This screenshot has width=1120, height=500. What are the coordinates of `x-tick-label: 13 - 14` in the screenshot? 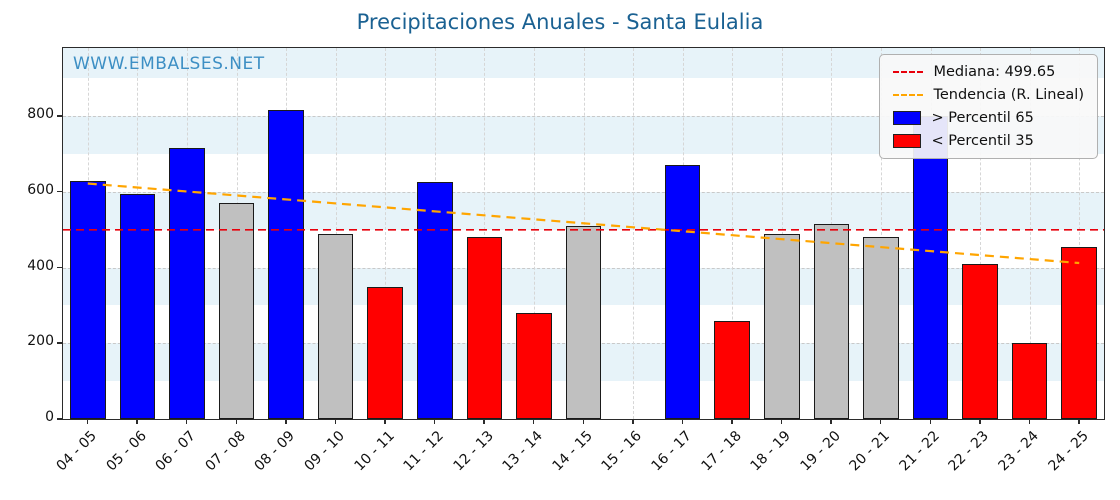 It's located at (523, 451).